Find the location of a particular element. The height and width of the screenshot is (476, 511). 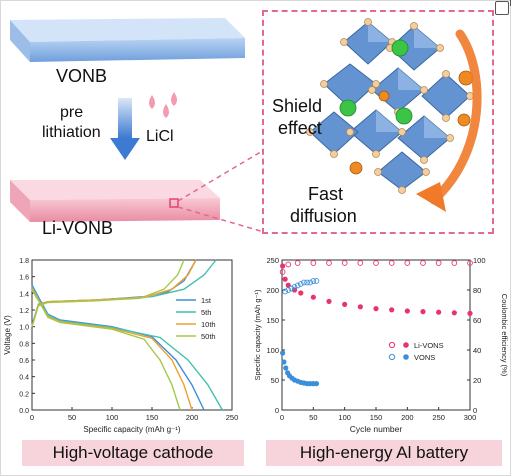

x-tick-label: 150 is located at coordinates (152, 417).